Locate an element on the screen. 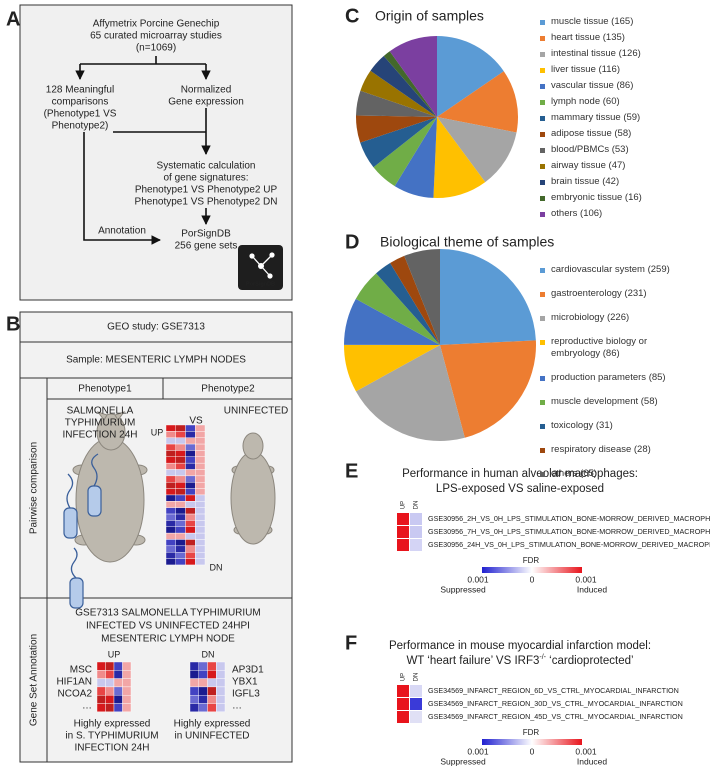 The image size is (710, 769). legend-label: cardiovascular system (259) is located at coordinates (610, 269).